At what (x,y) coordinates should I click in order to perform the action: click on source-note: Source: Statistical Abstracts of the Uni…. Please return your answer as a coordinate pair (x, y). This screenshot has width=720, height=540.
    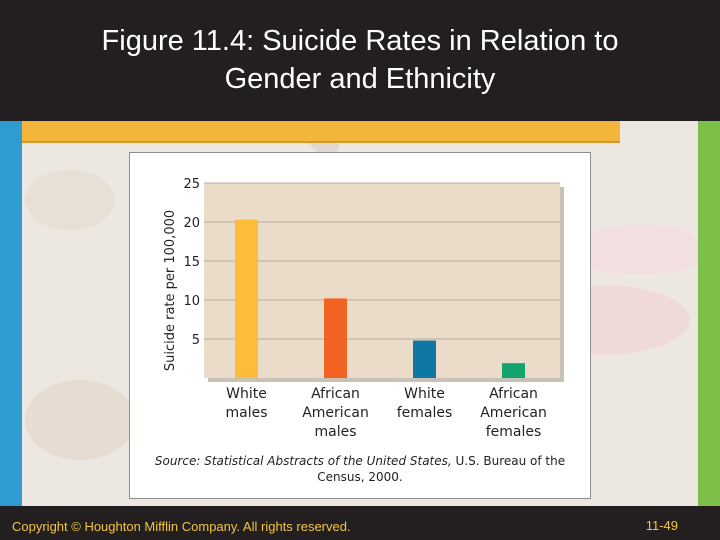
    Looking at the image, I should click on (360, 469).